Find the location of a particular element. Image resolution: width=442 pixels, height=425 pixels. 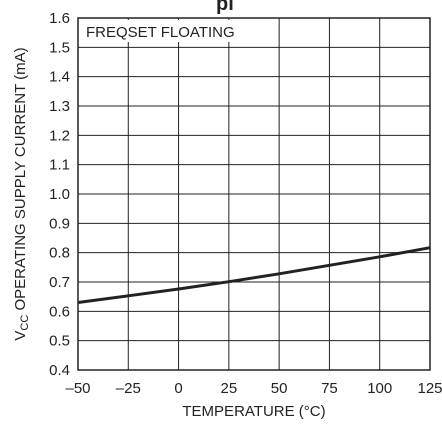

x-axis-title: TEMPERATURE (°C) is located at coordinates (253, 411).